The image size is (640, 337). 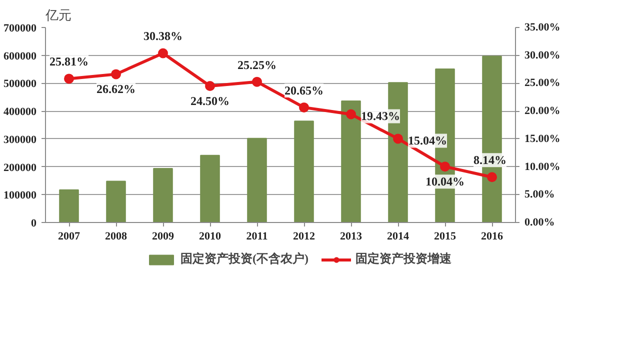 I want to click on y2-tick-label: 30.00%, so click(x=542, y=55).